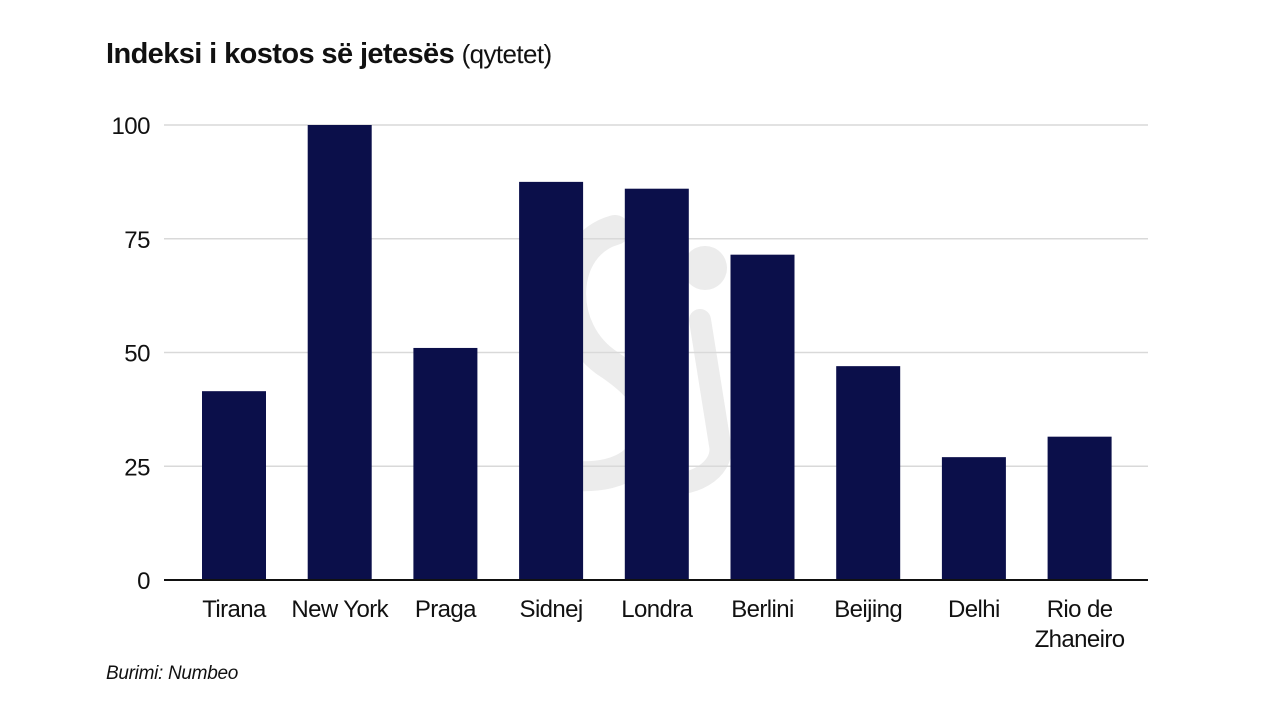  What do you see at coordinates (143, 581) in the screenshot?
I see `y-tick-label: 0` at bounding box center [143, 581].